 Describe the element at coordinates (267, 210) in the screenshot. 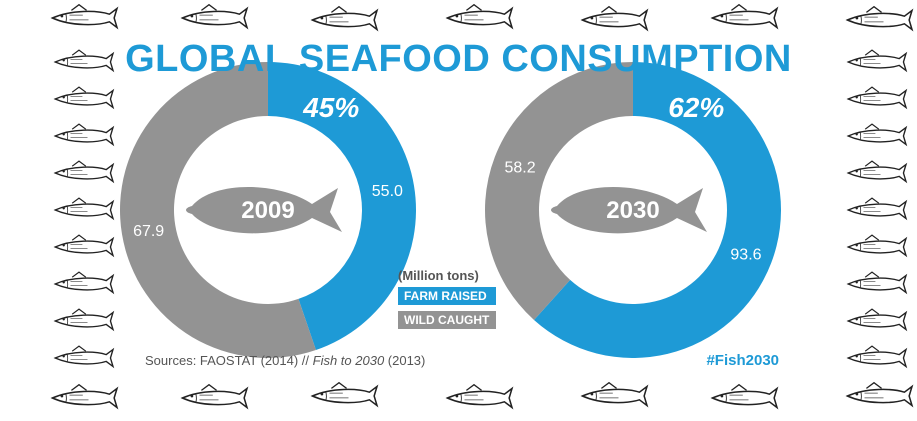

I see `donut-center-year: 2009` at that location.